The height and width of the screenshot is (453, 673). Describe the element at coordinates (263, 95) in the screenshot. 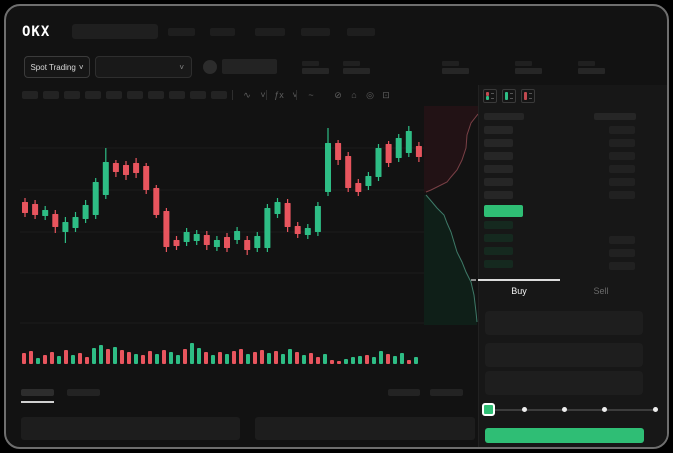

I see `chart-type-chevron-icon: ˅` at that location.